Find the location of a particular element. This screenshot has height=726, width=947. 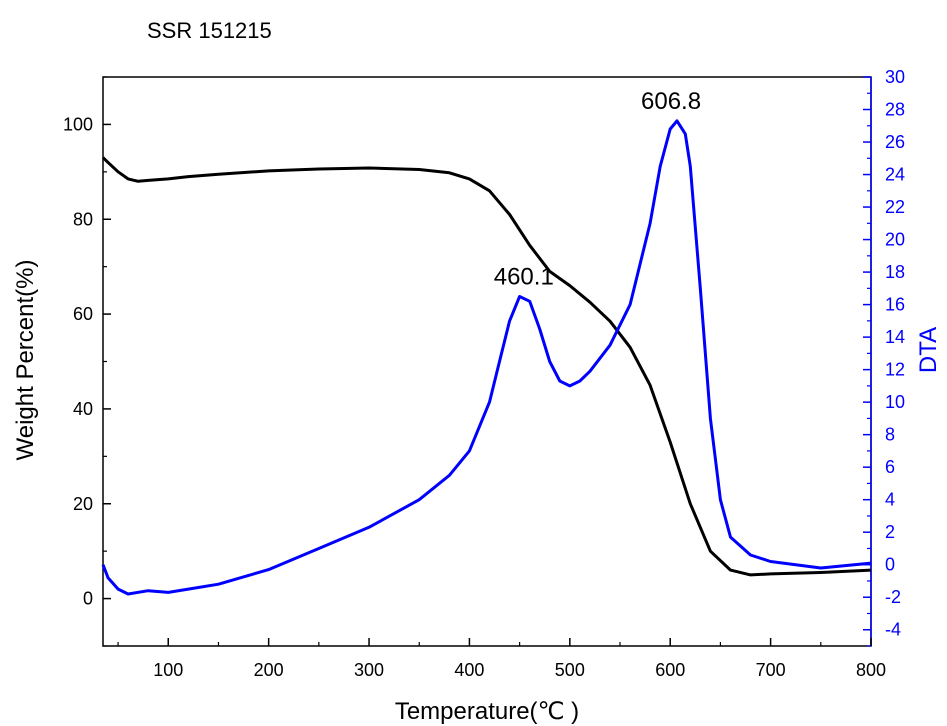

x-tick-label: 300 is located at coordinates (369, 670).